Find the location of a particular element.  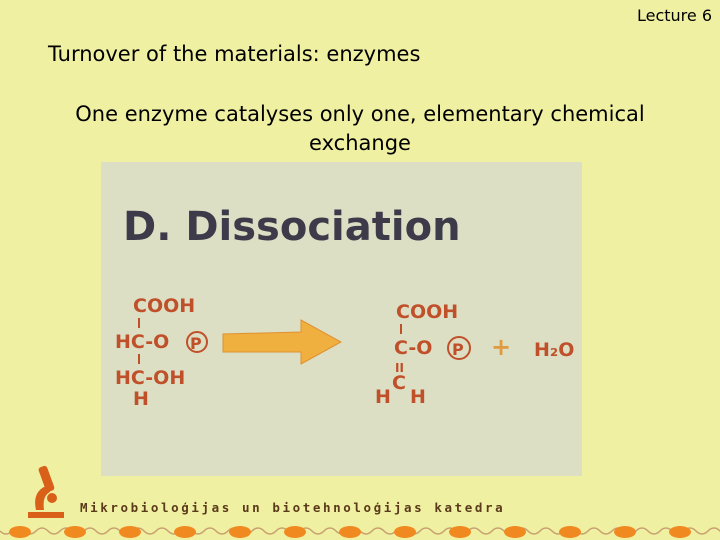

formula: C is located at coordinates (399, 383).